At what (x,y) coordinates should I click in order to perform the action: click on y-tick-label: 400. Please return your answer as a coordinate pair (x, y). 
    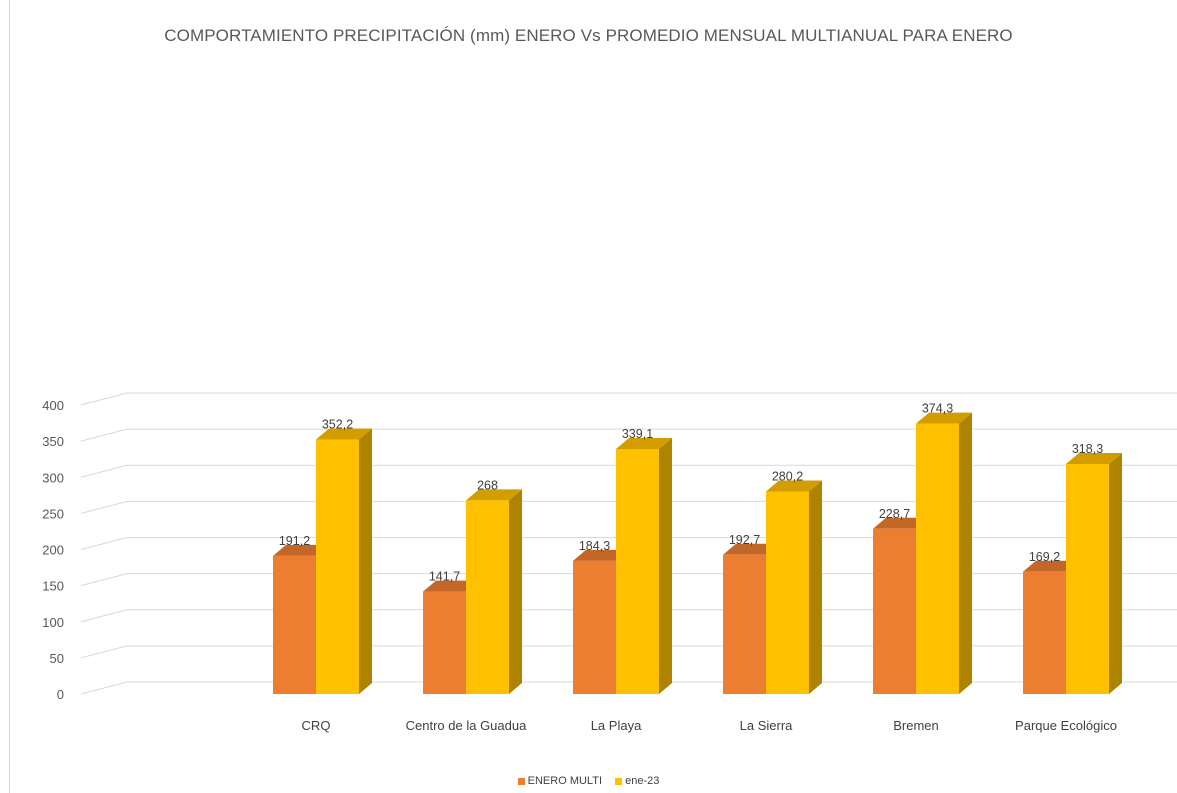
    Looking at the image, I should click on (53, 405).